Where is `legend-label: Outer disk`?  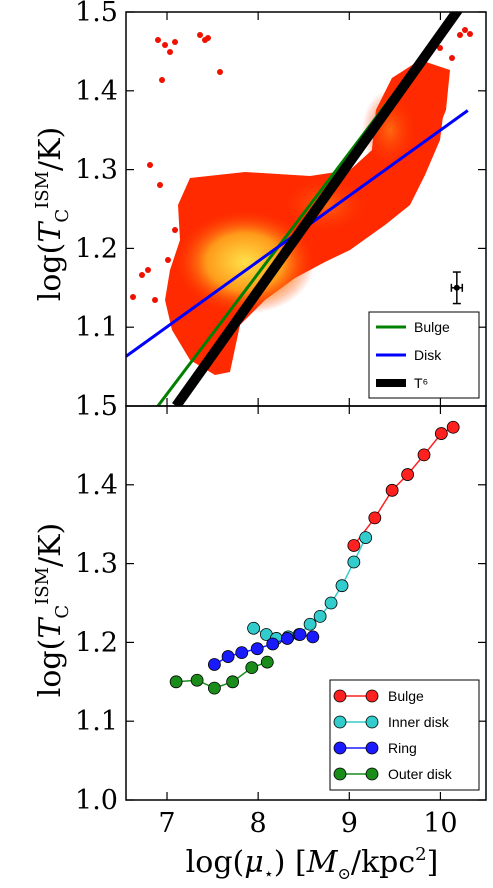
legend-label: Outer disk is located at coordinates (420, 774).